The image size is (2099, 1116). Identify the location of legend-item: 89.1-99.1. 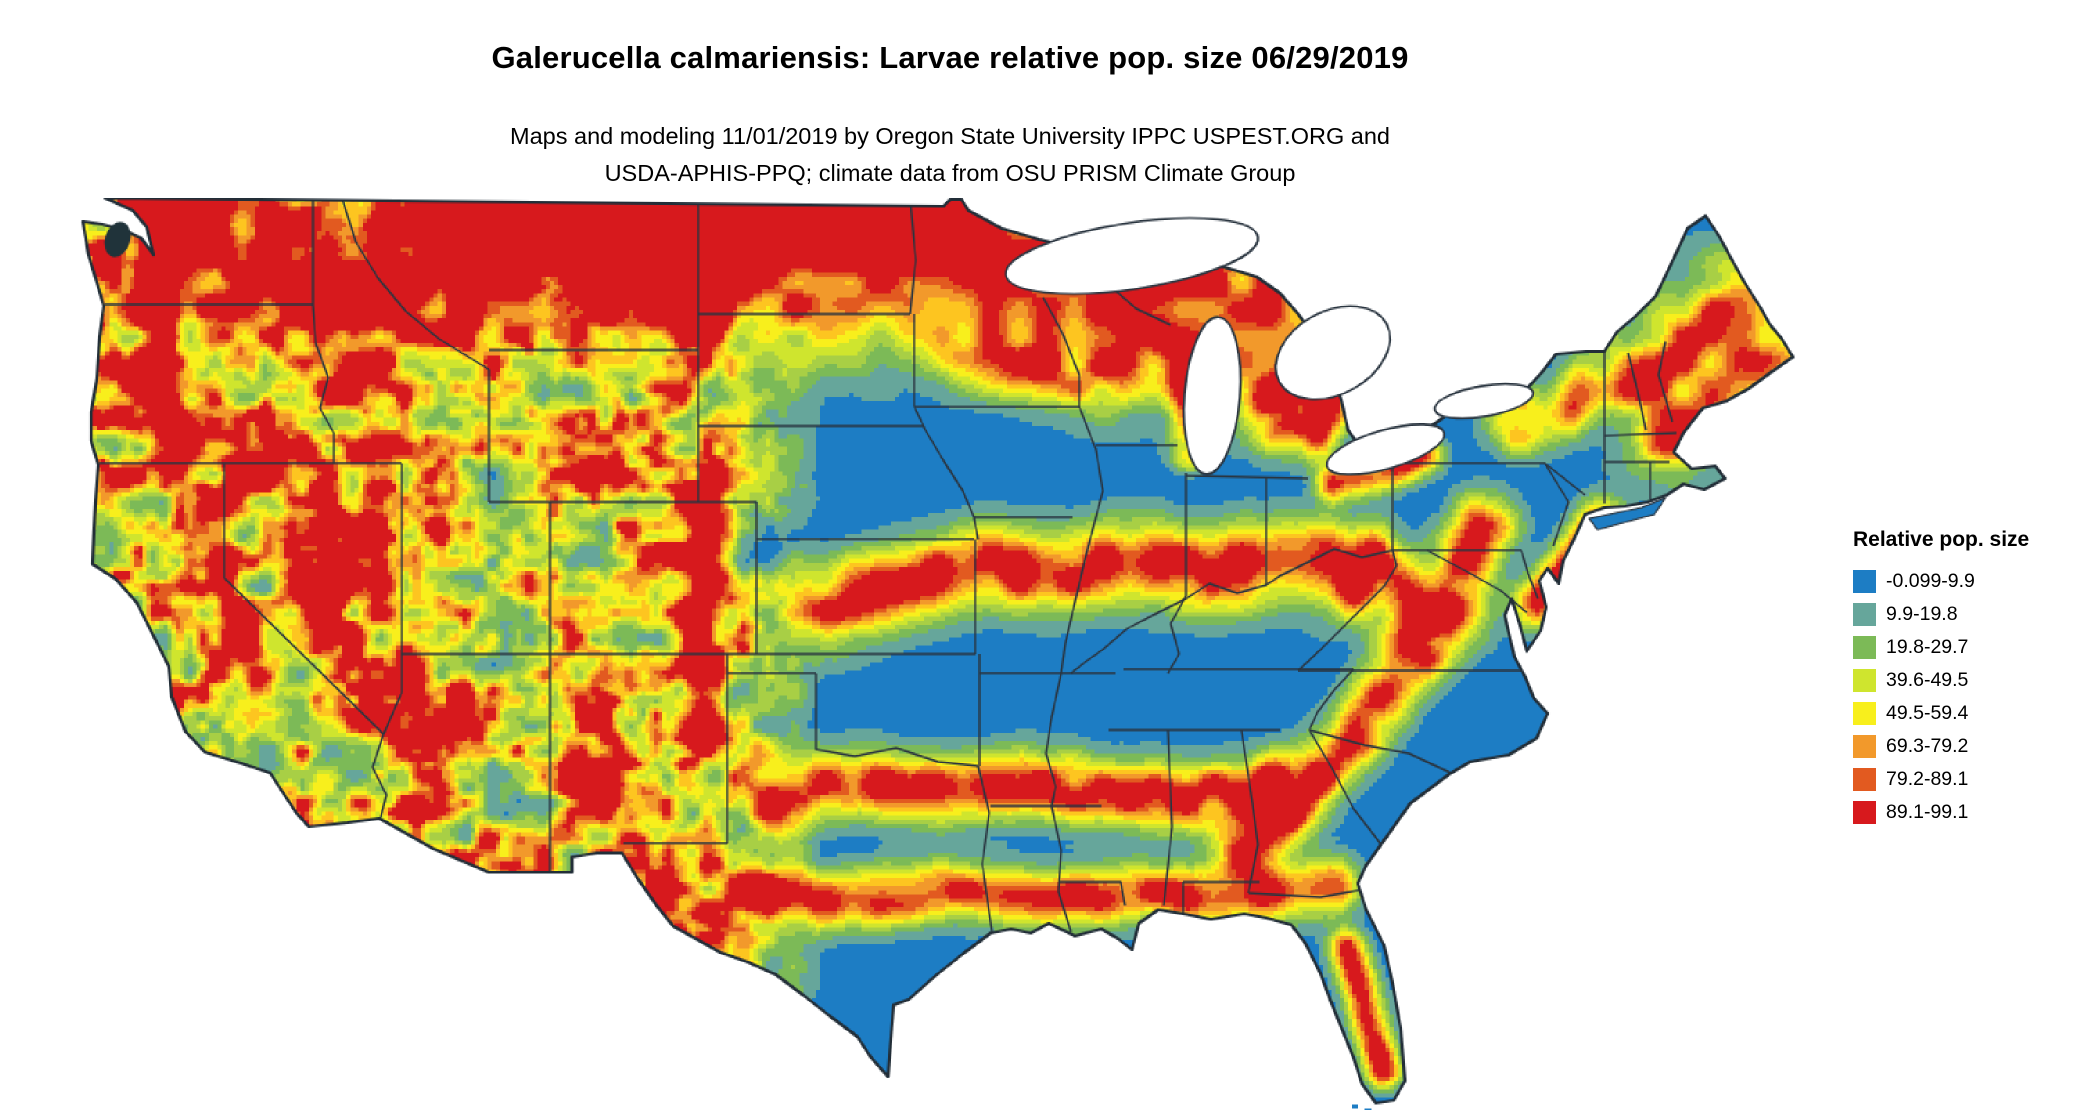
(1941, 812).